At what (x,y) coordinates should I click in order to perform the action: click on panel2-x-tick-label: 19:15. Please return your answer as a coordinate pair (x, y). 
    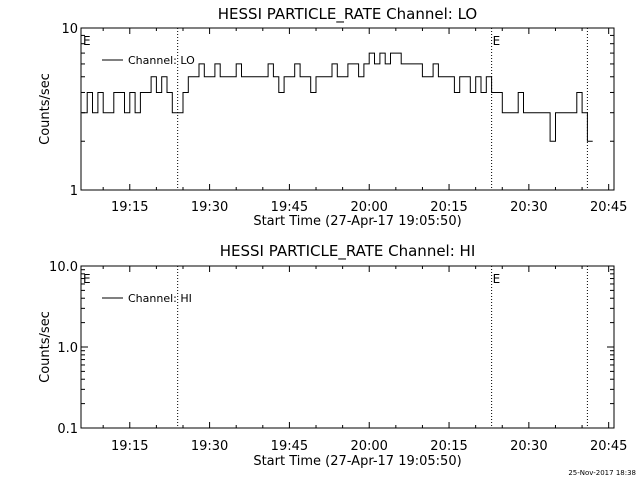
    Looking at the image, I should click on (129, 446).